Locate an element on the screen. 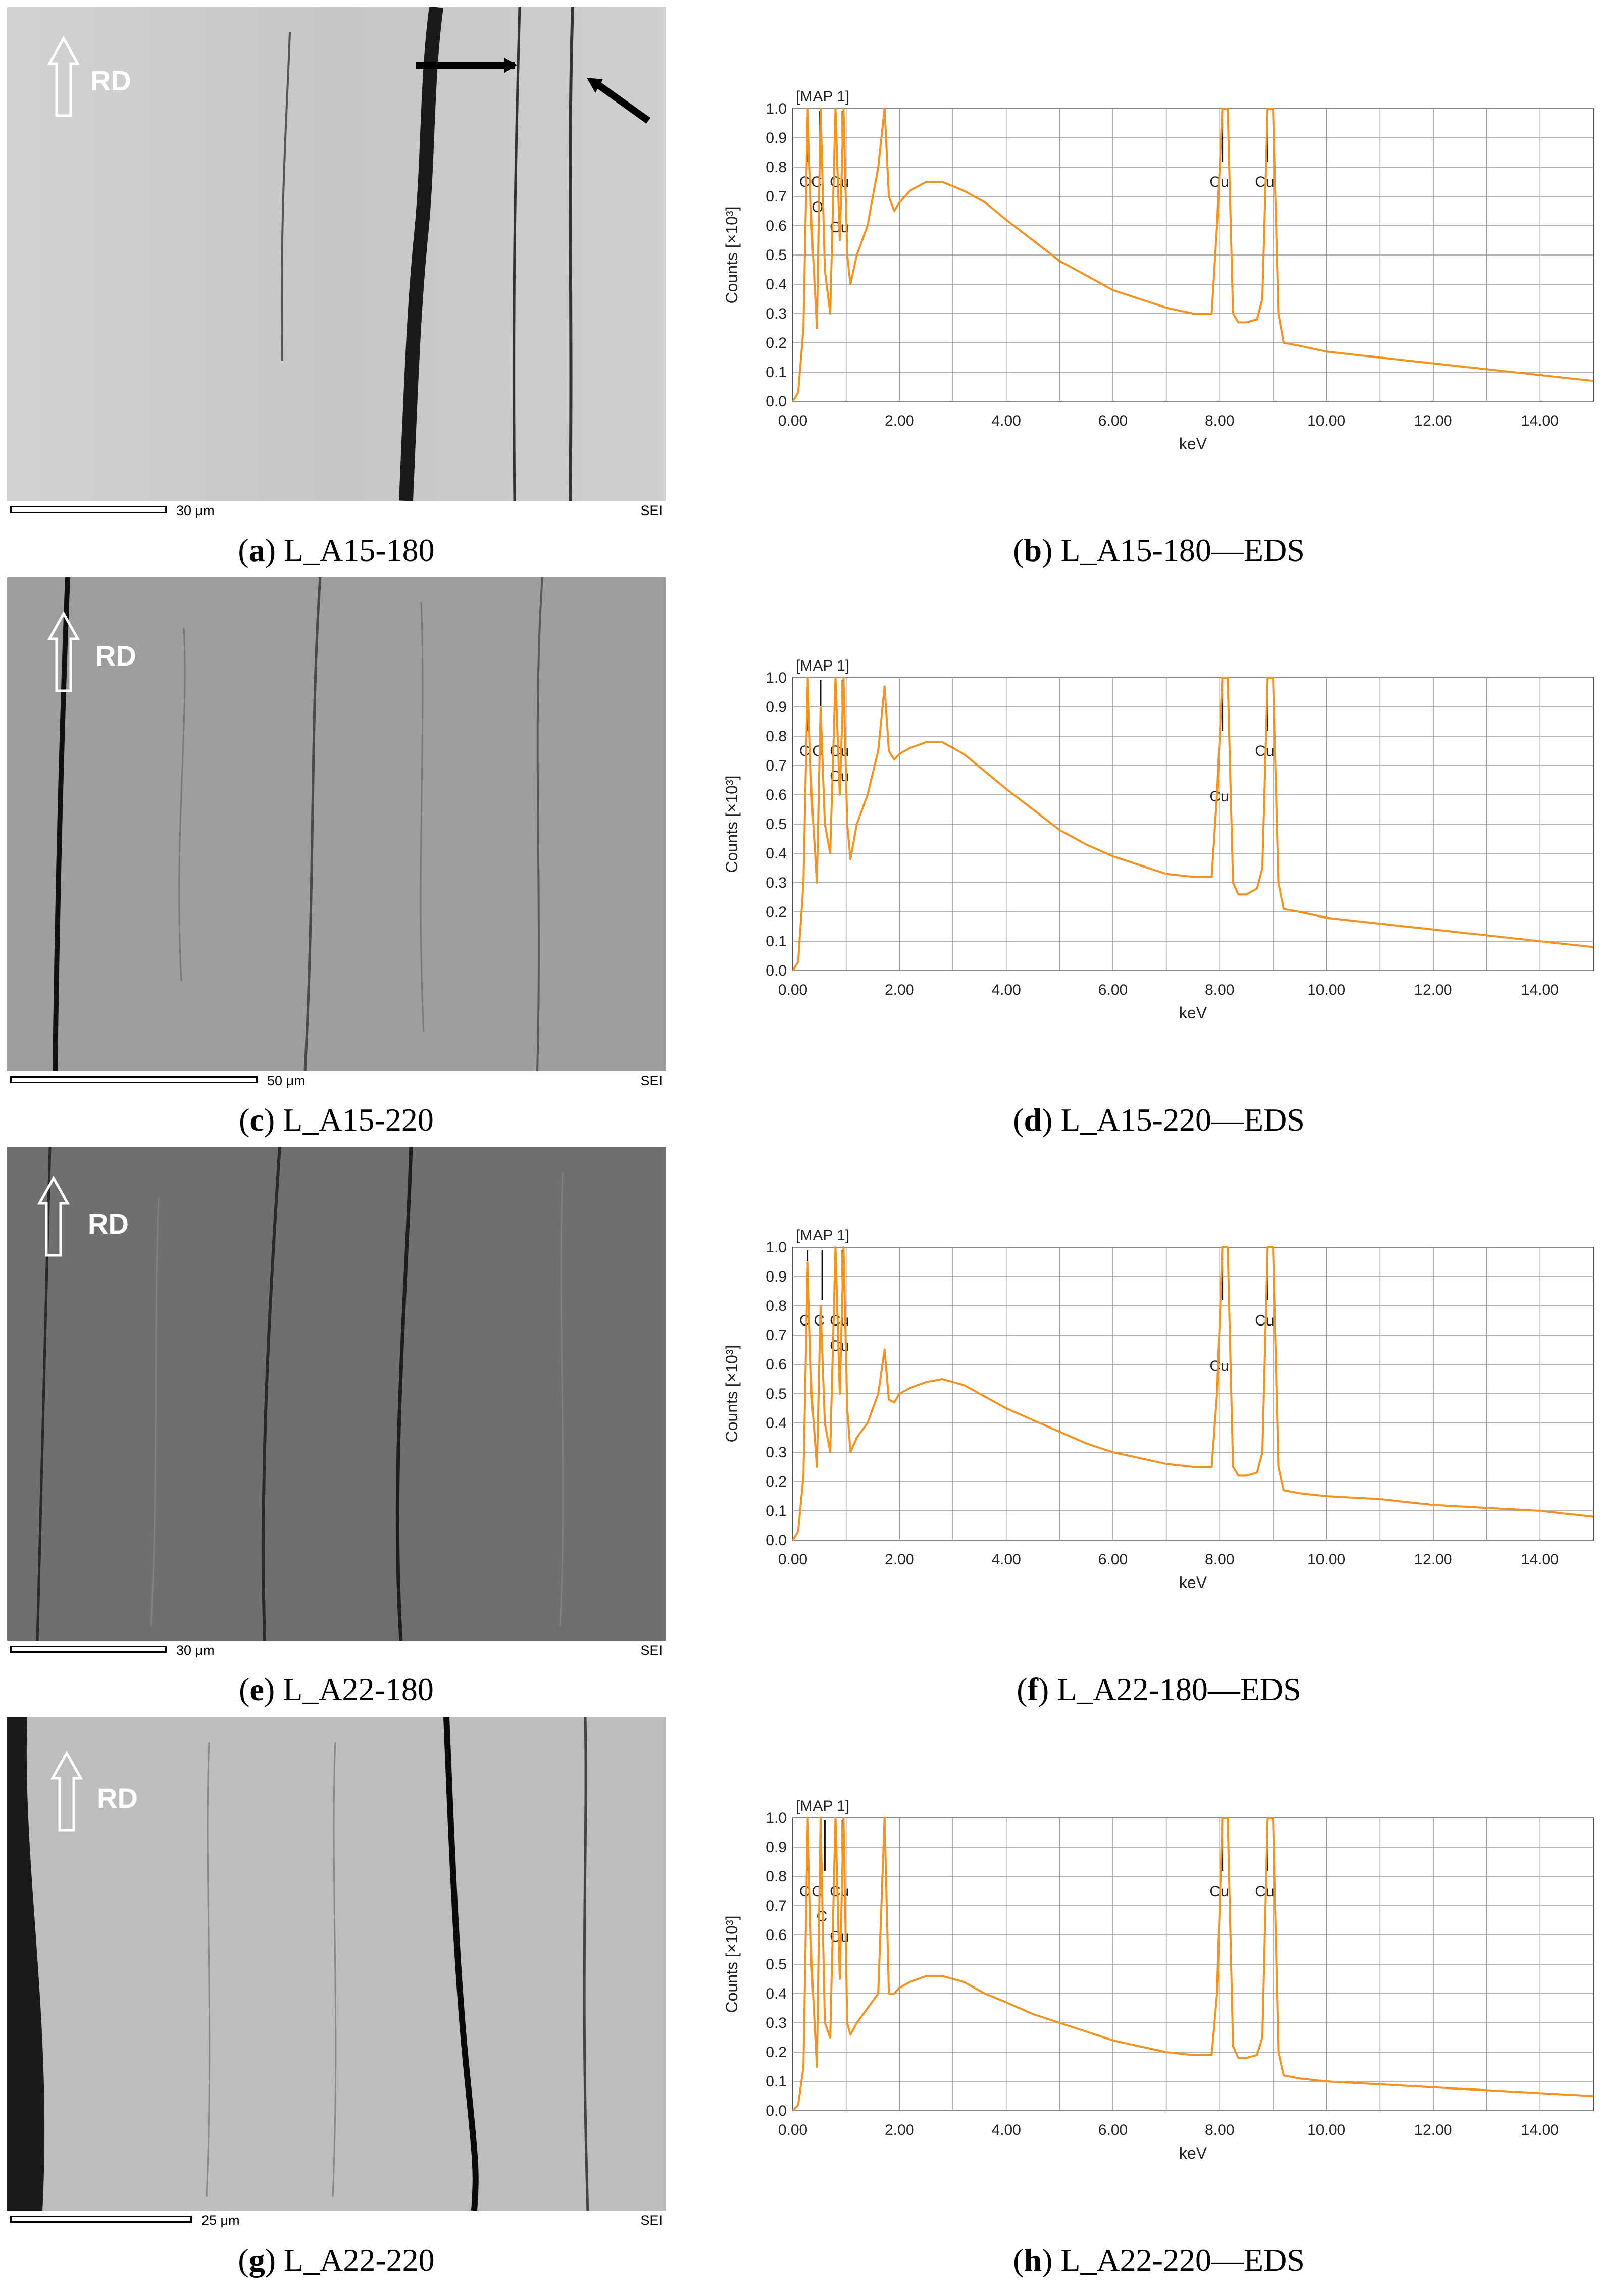  caption-text: L_A22-220—EDS is located at coordinates (1182, 2260).